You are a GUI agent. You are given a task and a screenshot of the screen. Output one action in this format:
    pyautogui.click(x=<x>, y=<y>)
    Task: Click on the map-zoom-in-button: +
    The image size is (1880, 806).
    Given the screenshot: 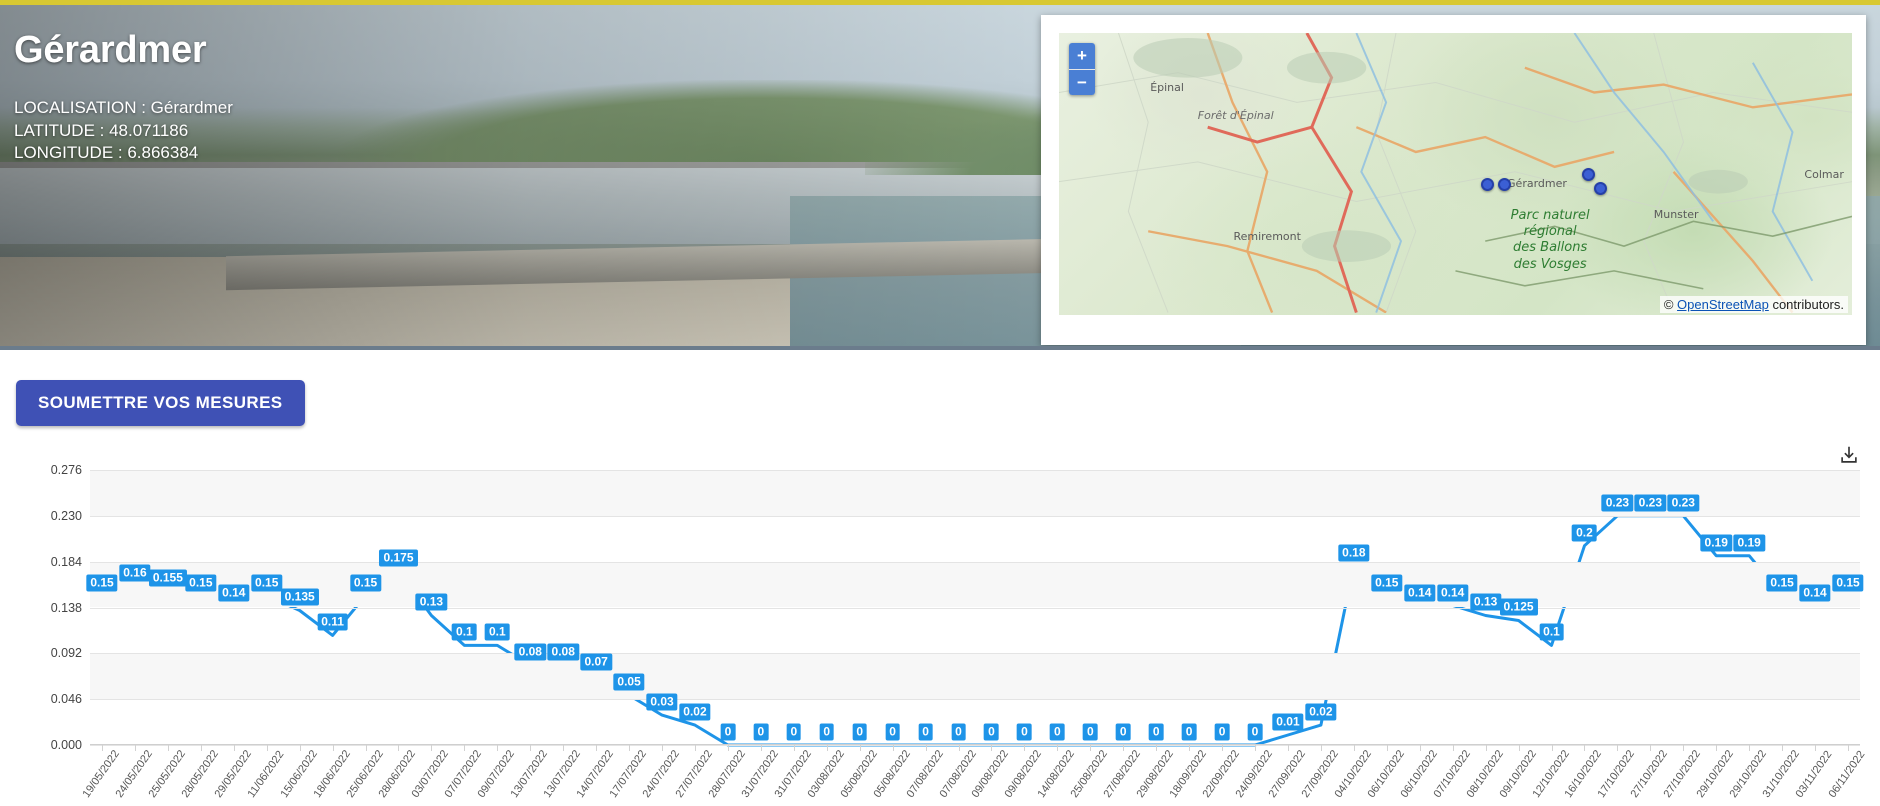 What is the action you would take?
    pyautogui.click(x=1082, y=56)
    